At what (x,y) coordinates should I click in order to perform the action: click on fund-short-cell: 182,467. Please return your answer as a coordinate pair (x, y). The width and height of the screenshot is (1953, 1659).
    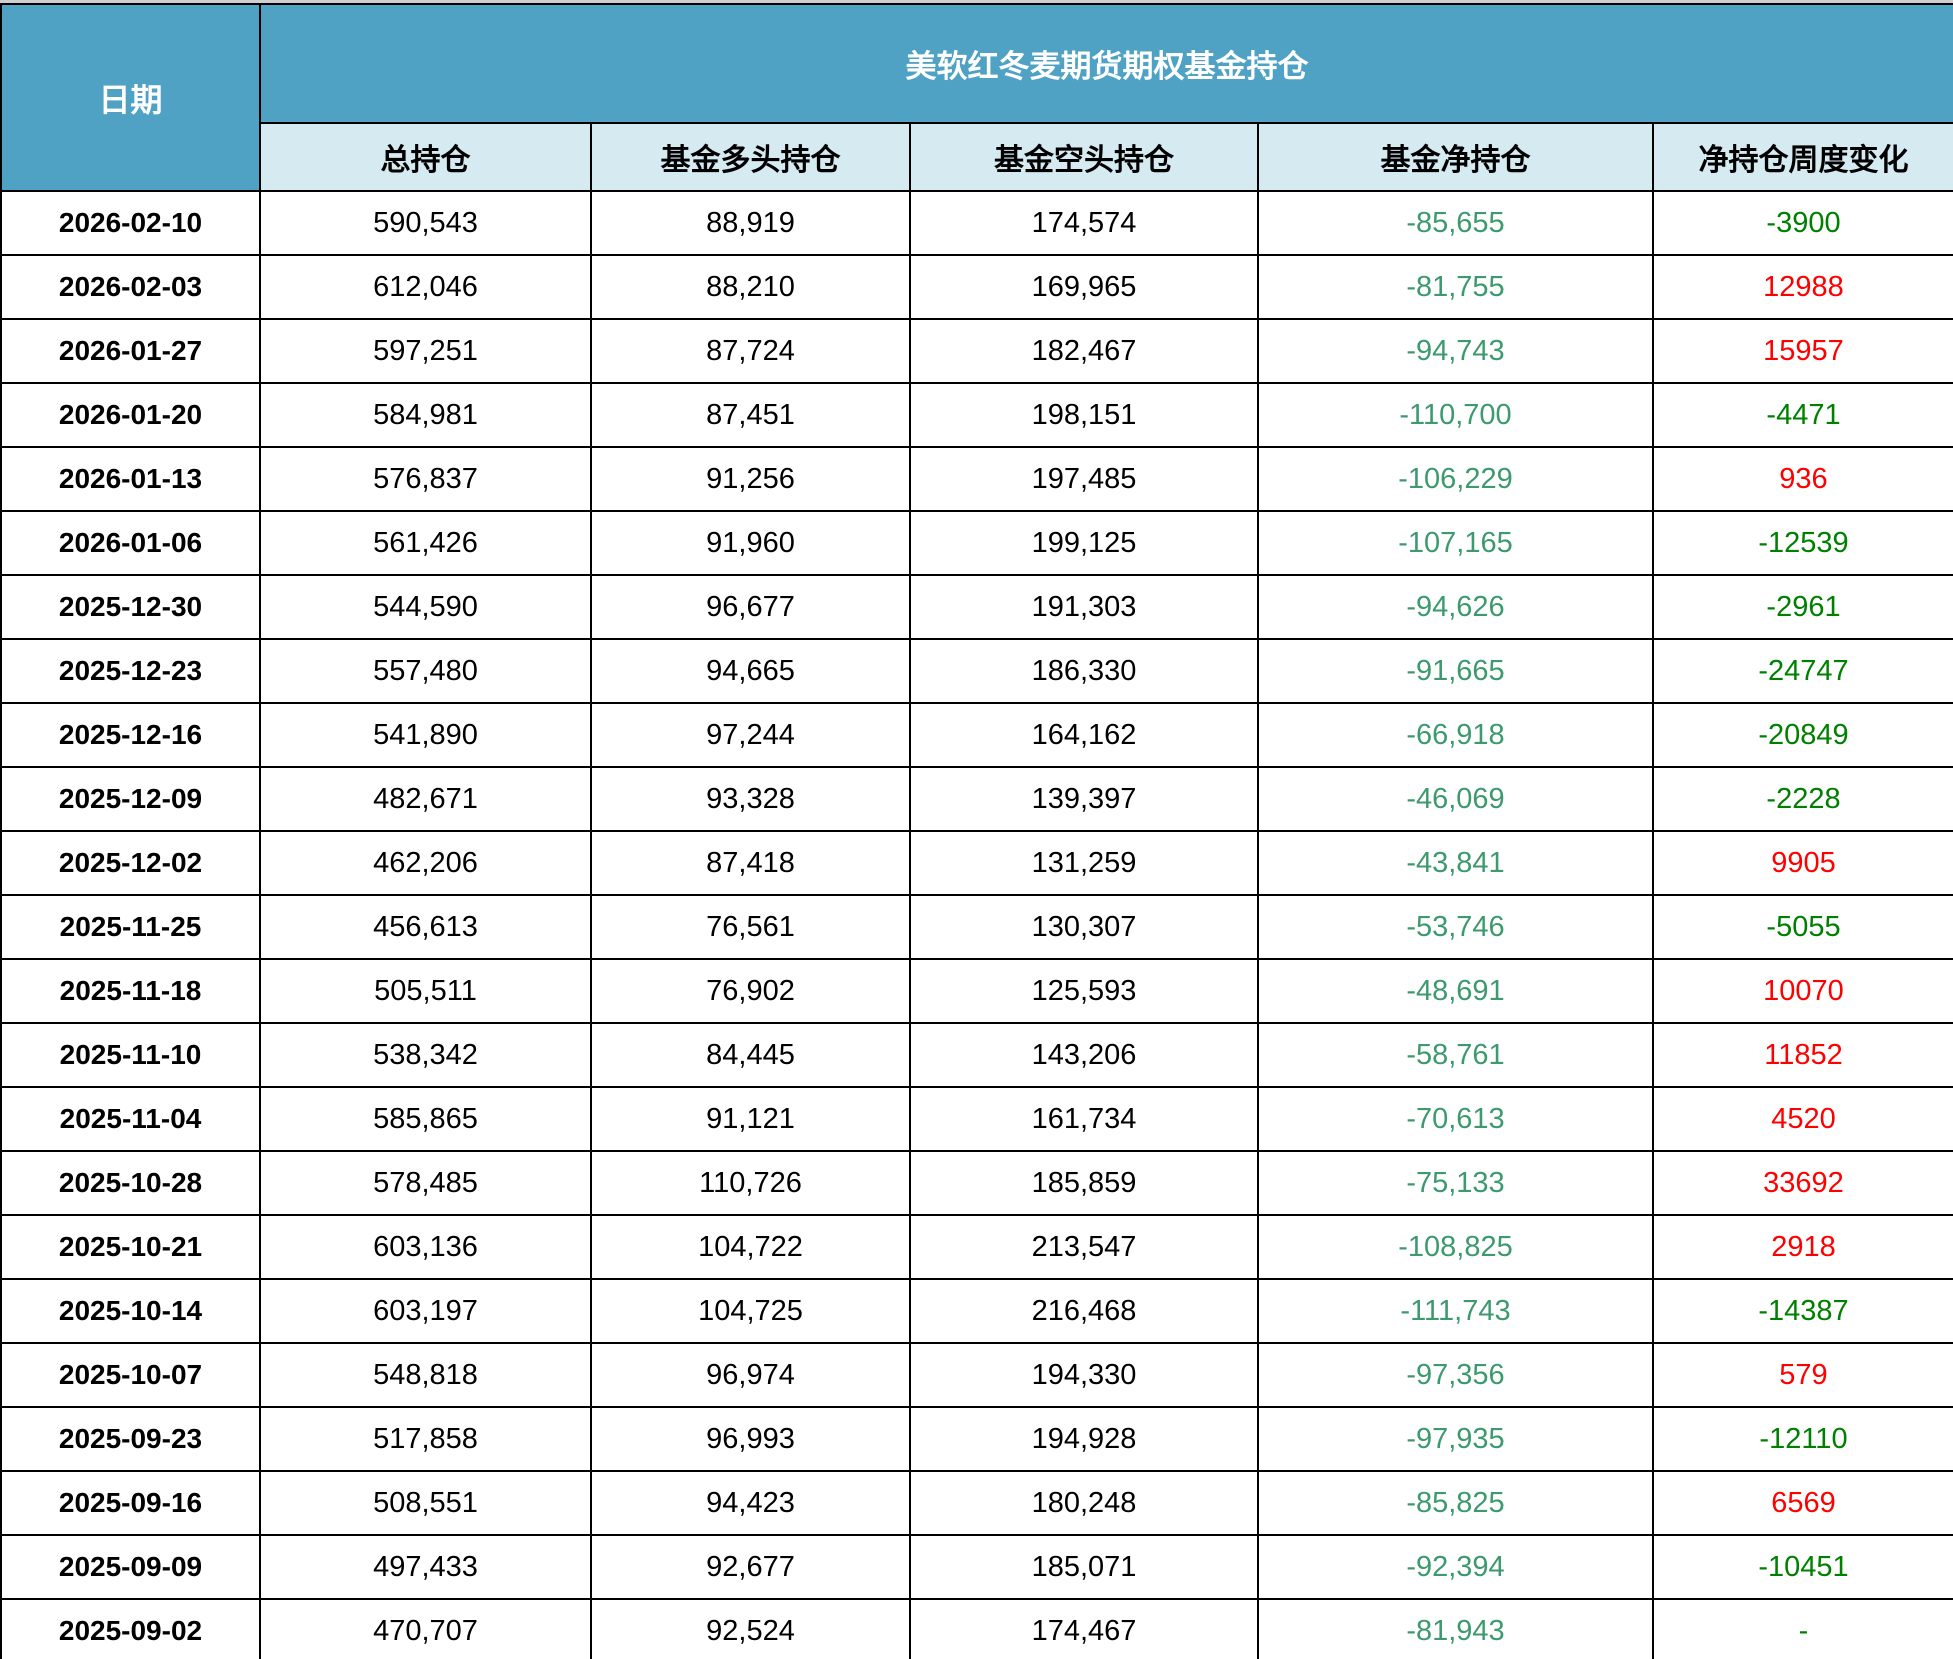
    Looking at the image, I should click on (1084, 351).